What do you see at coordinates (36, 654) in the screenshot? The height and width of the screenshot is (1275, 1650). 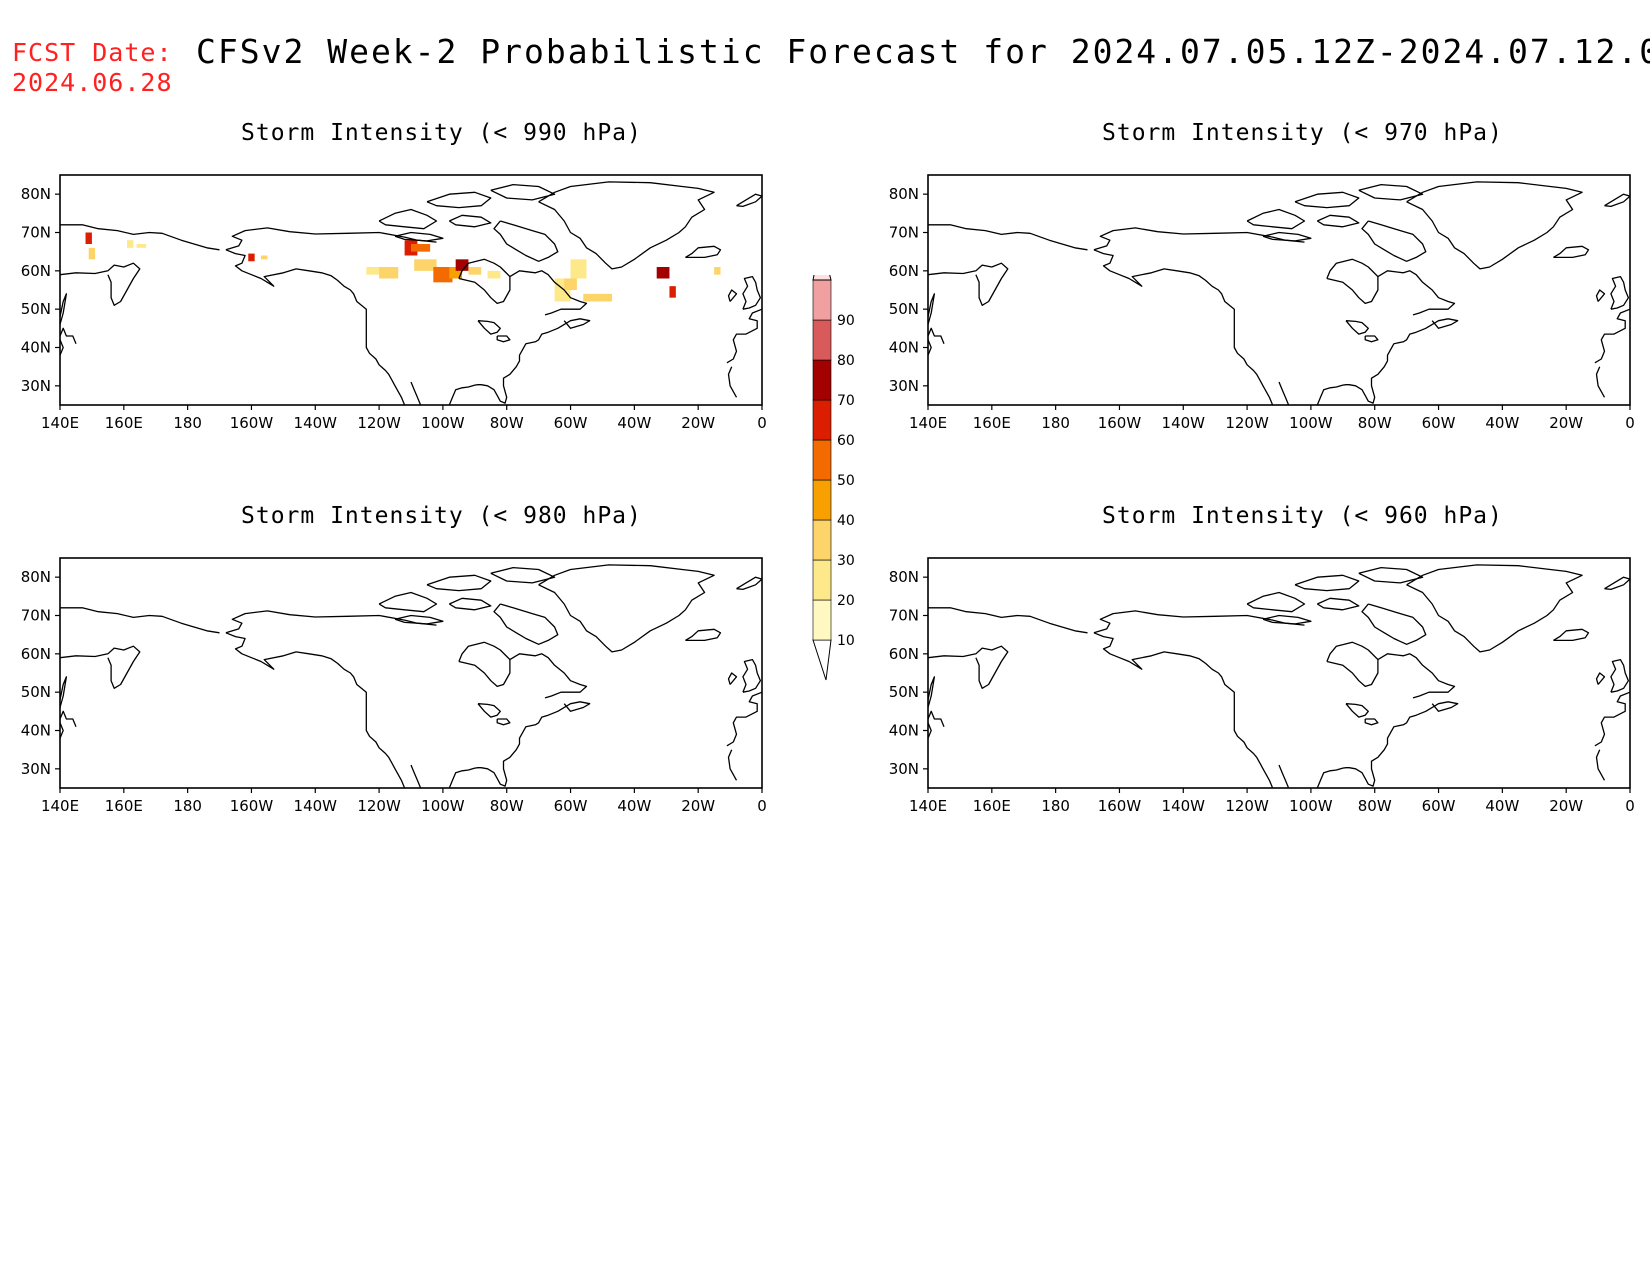 I see `lat-tick-label: 60N` at bounding box center [36, 654].